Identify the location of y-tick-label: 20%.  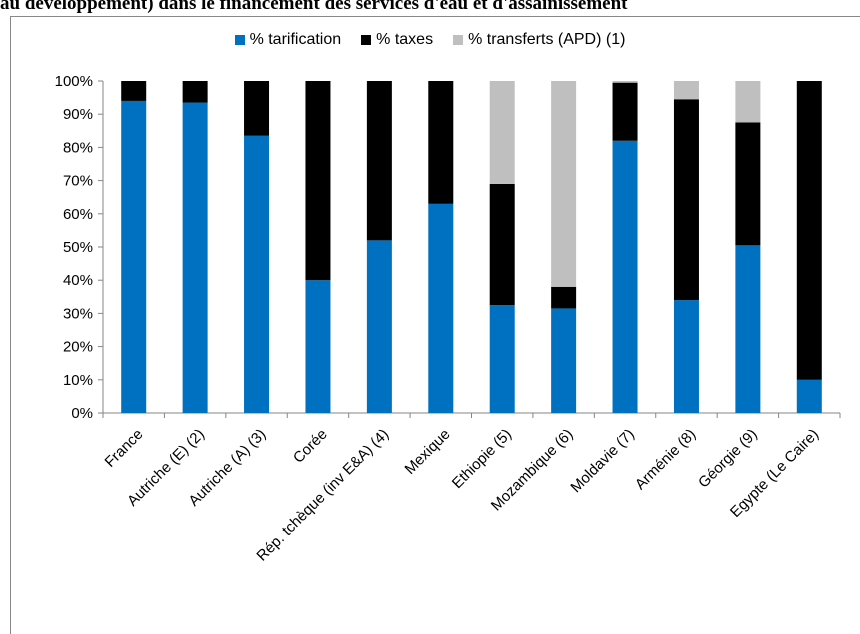
(78, 347).